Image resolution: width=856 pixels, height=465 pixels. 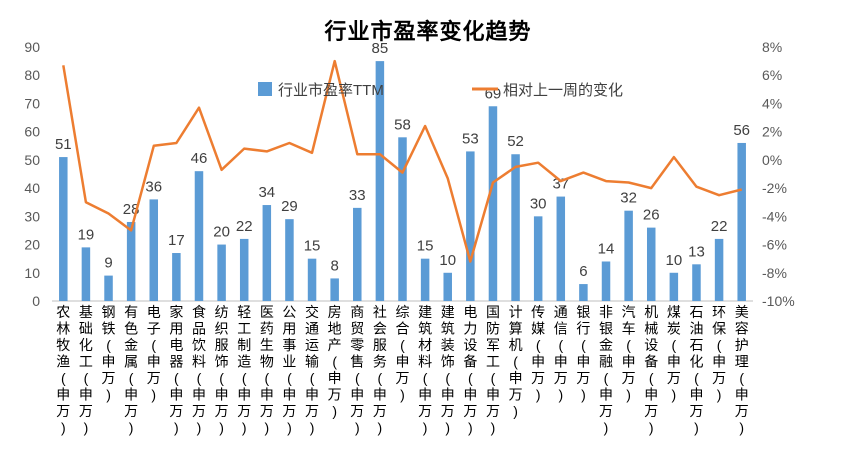 What do you see at coordinates (32, 273) in the screenshot?
I see `left-axis-tick-label: 10` at bounding box center [32, 273].